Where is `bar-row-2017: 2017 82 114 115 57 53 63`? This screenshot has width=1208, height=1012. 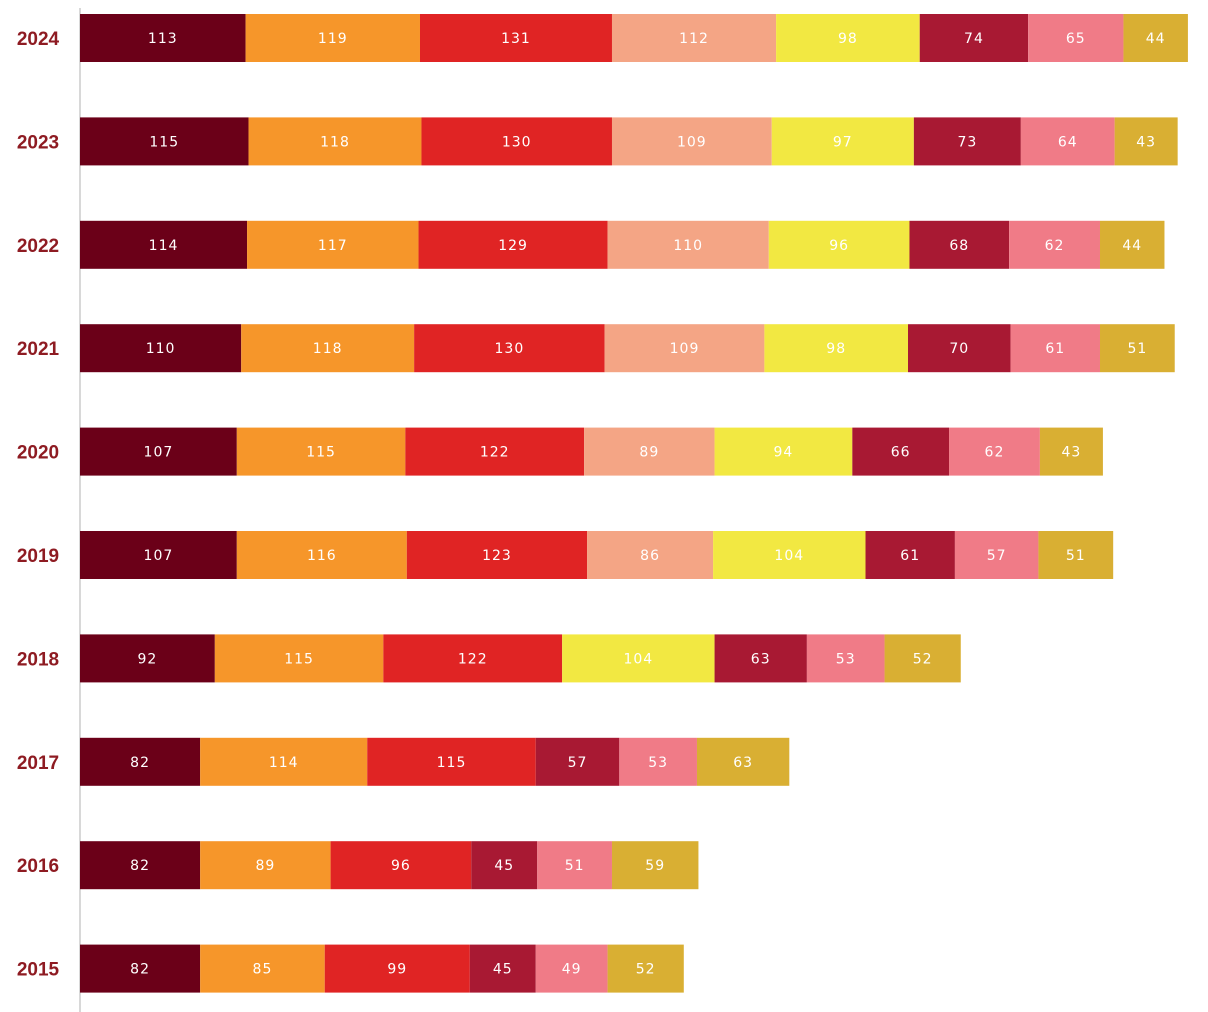 bar-row-2017: 2017 82 114 115 57 53 63 is located at coordinates (403, 761).